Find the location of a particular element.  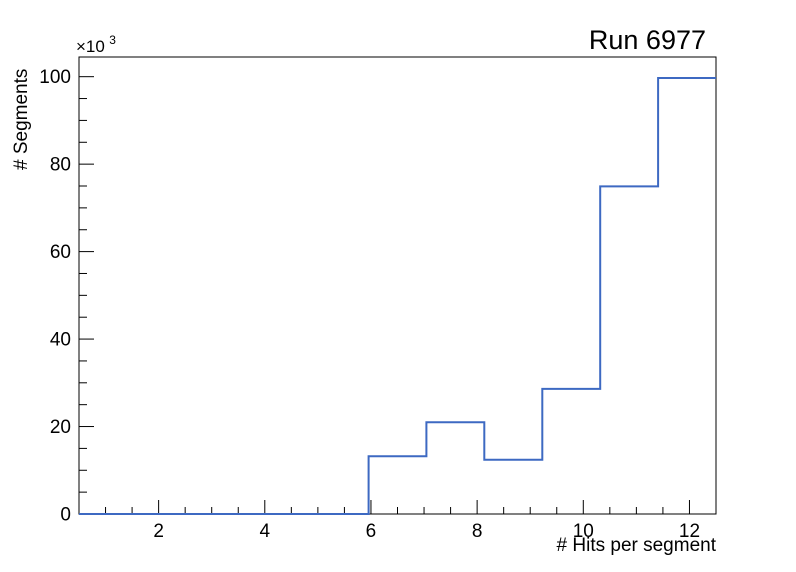

y-tick-label: 0 is located at coordinates (65, 515).